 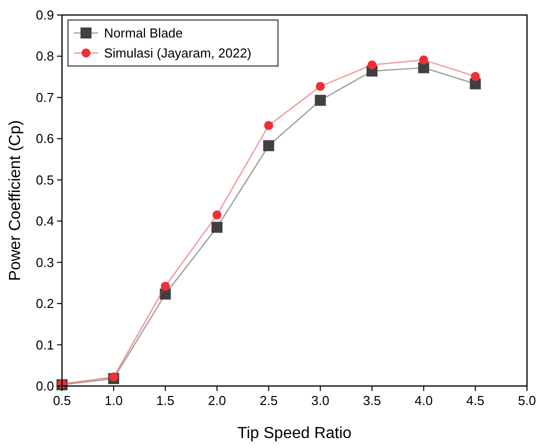 What do you see at coordinates (475, 400) in the screenshot?
I see `x-tick-label: 4.5` at bounding box center [475, 400].